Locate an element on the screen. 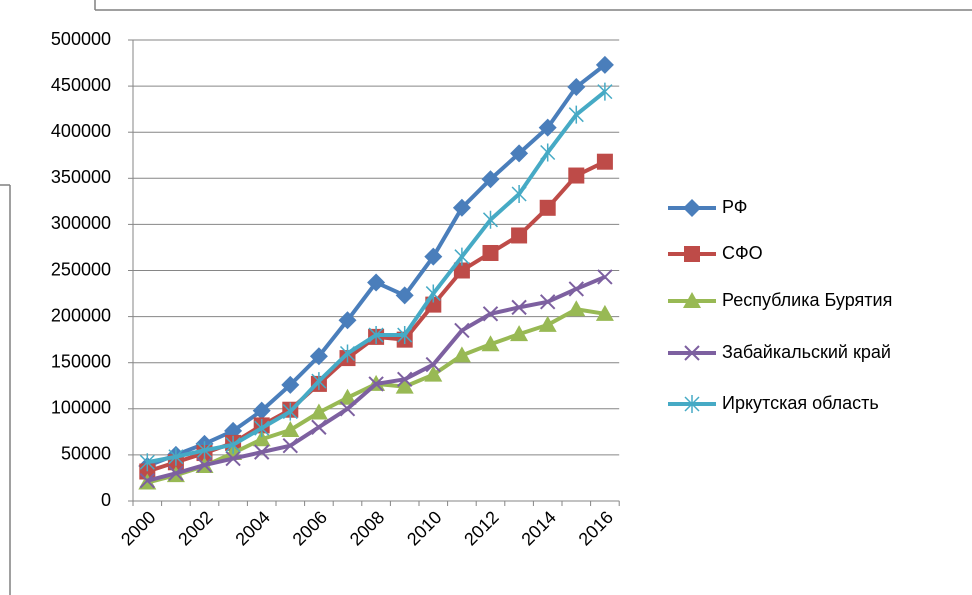 Image resolution: width=972 pixels, height=595 pixels. x-tick-label: 2002 is located at coordinates (195, 528).